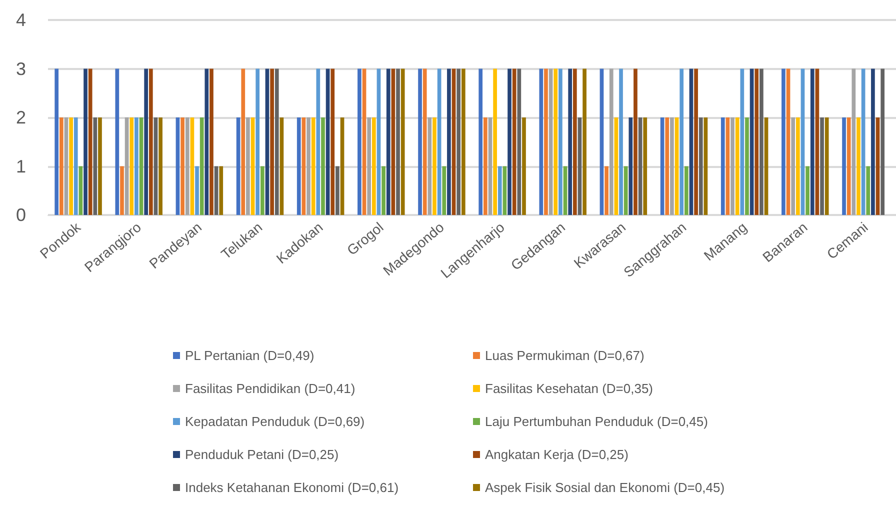  Describe the element at coordinates (21, 215) in the screenshot. I see `y-tick-label: 0` at that location.